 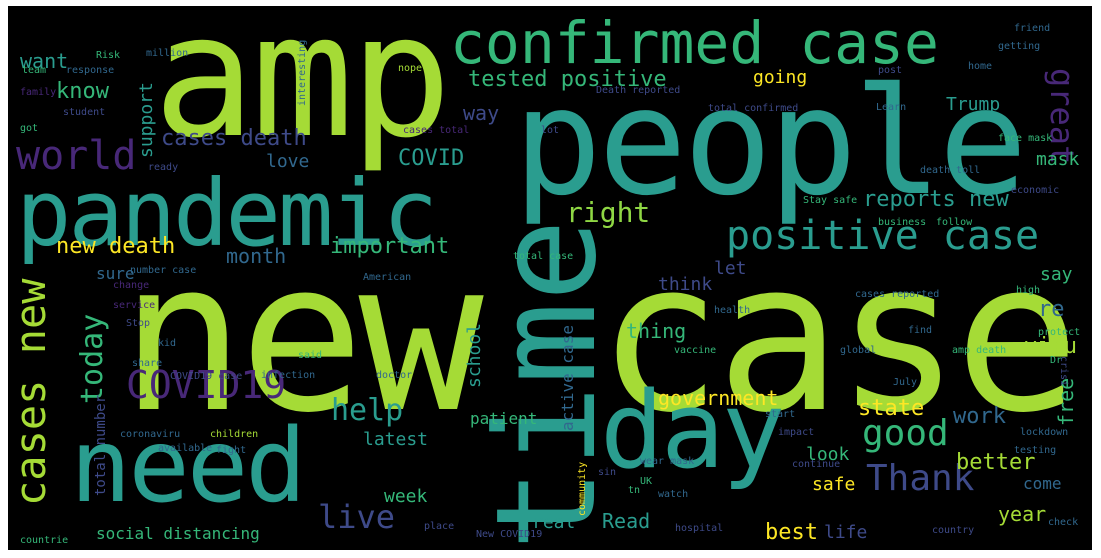 What do you see at coordinates (288, 375) in the screenshot?
I see `word: infection` at bounding box center [288, 375].